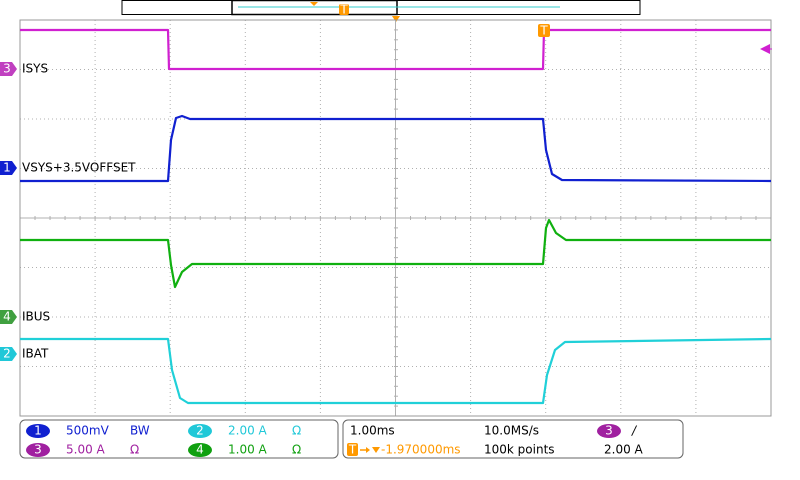 This screenshot has width=800, height=480. I want to click on trigger-channel-badge, so click(609, 431).